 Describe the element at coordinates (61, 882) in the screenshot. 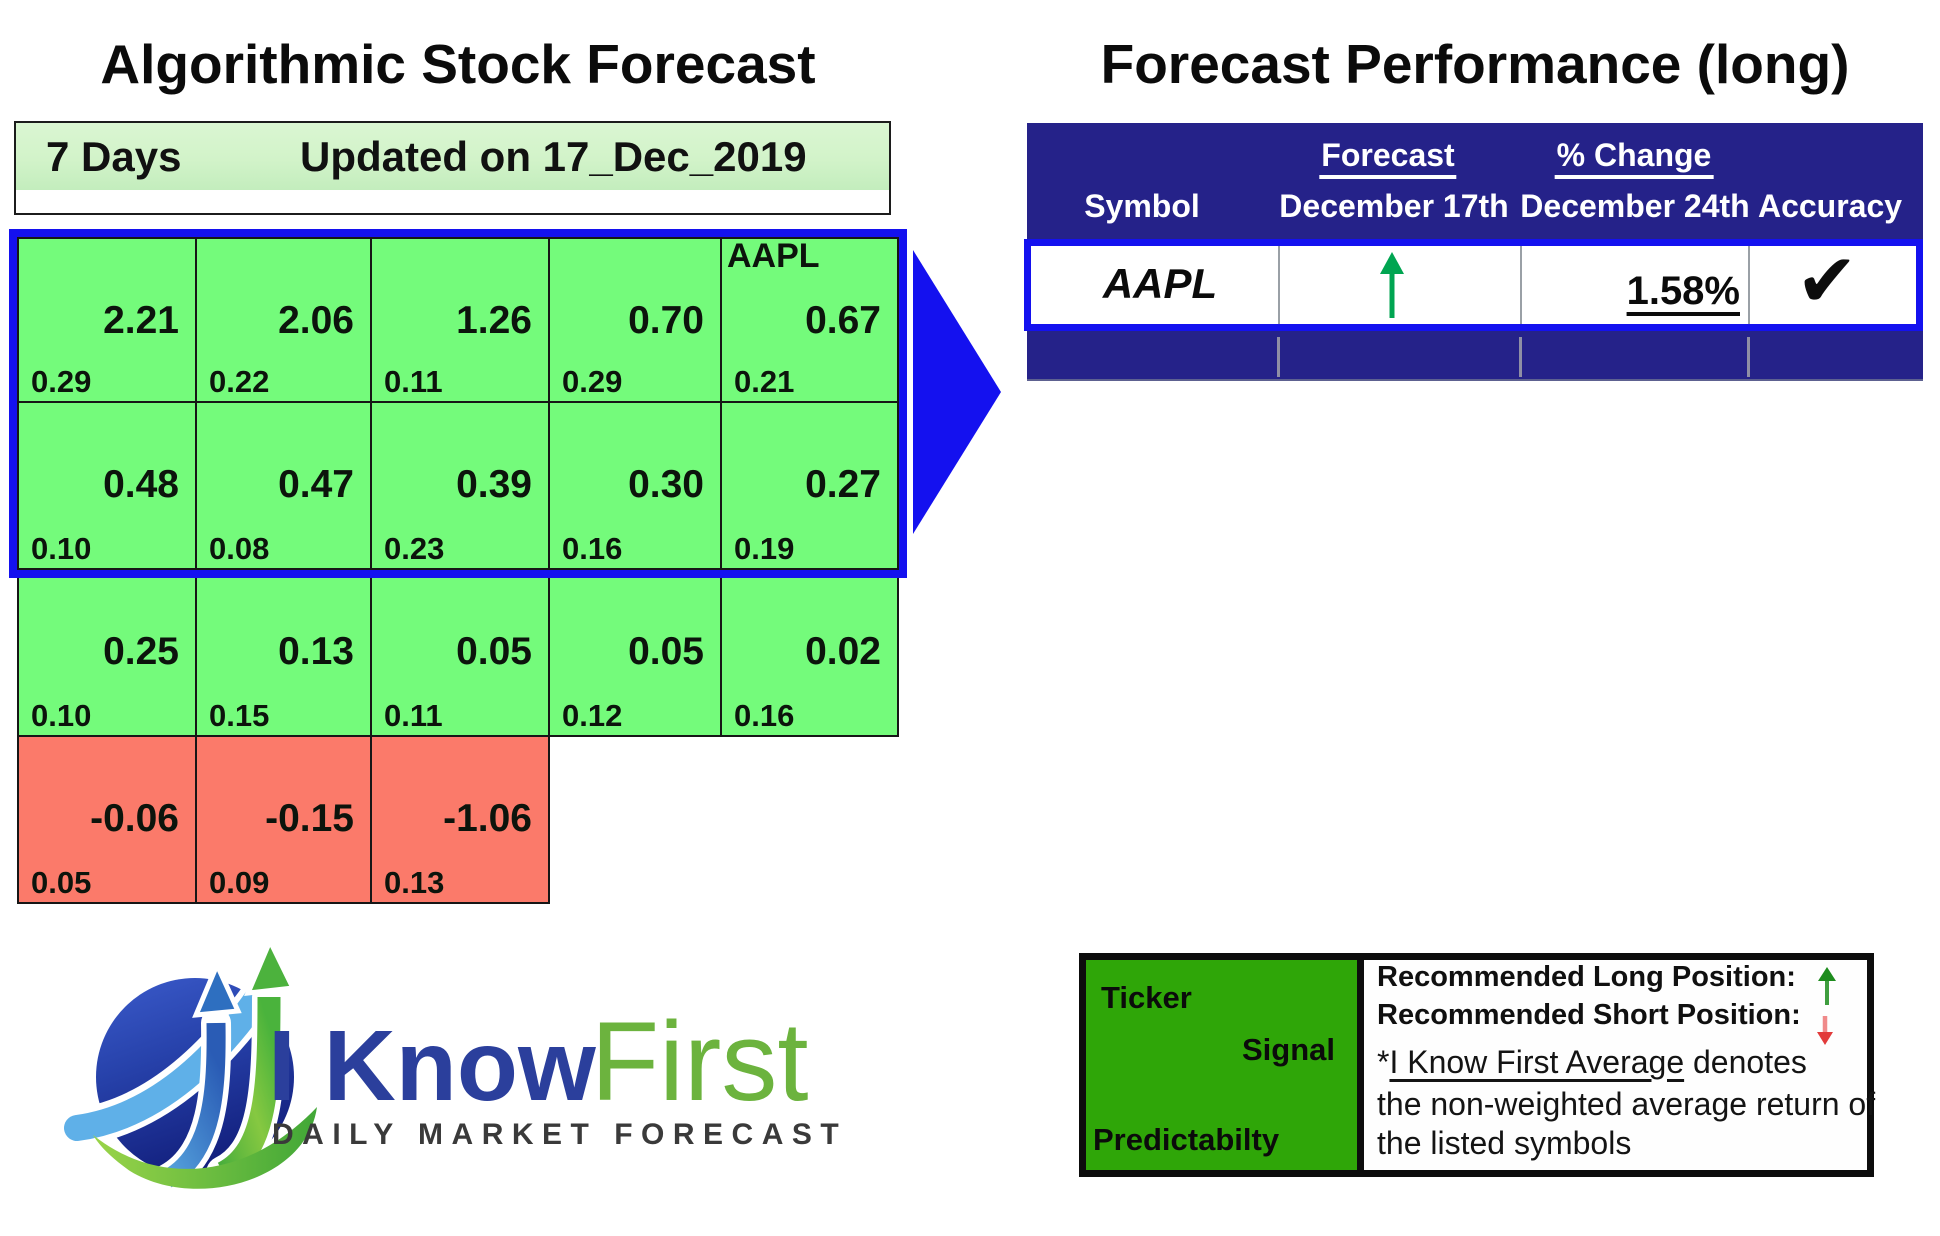

I see `predictability-value: 0.05` at that location.